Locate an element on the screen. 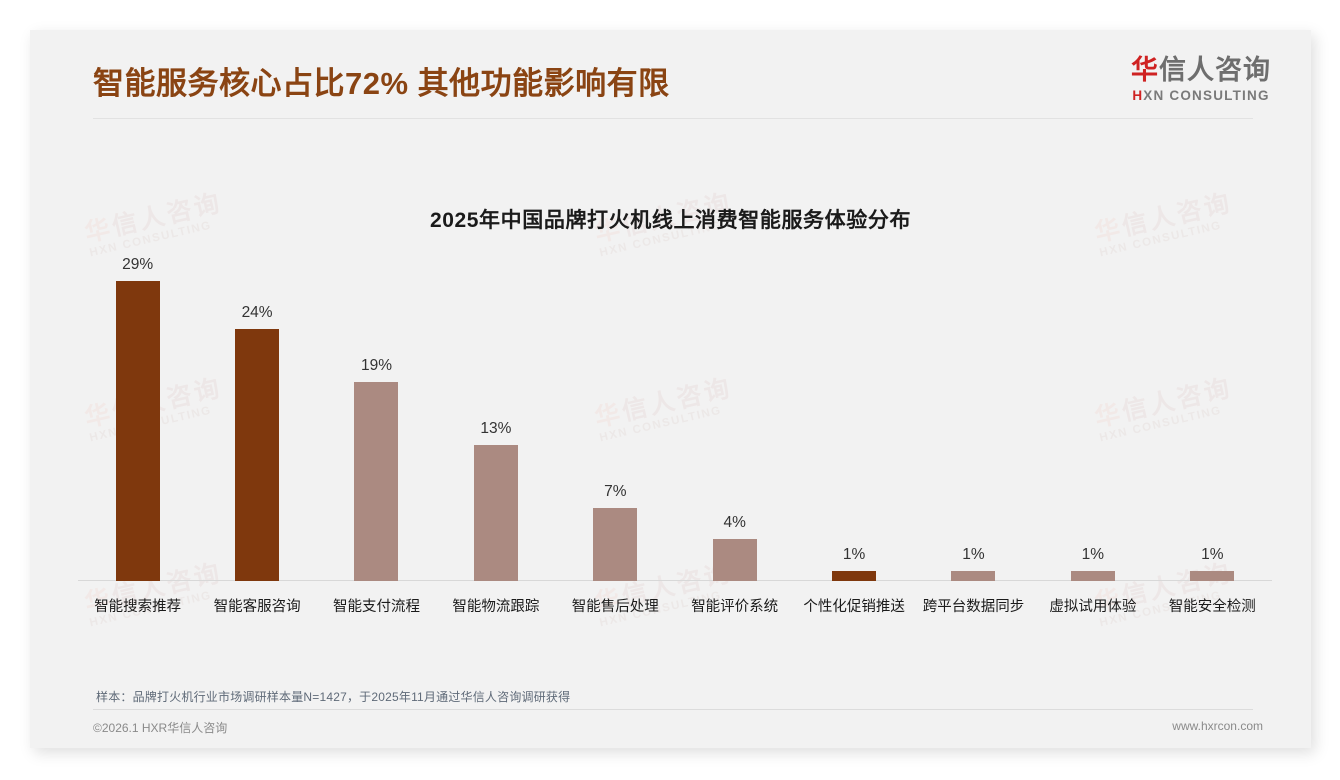 Image resolution: width=1340 pixels, height=780 pixels. logo-chinese-text: 华信人咨询 is located at coordinates (1201, 70).